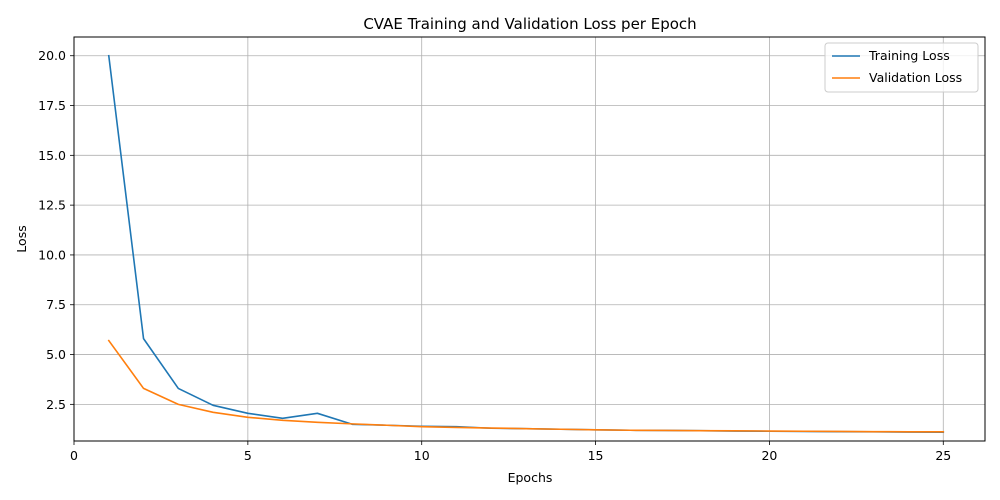  I want to click on y-tick-label: 17.5, so click(52, 105).